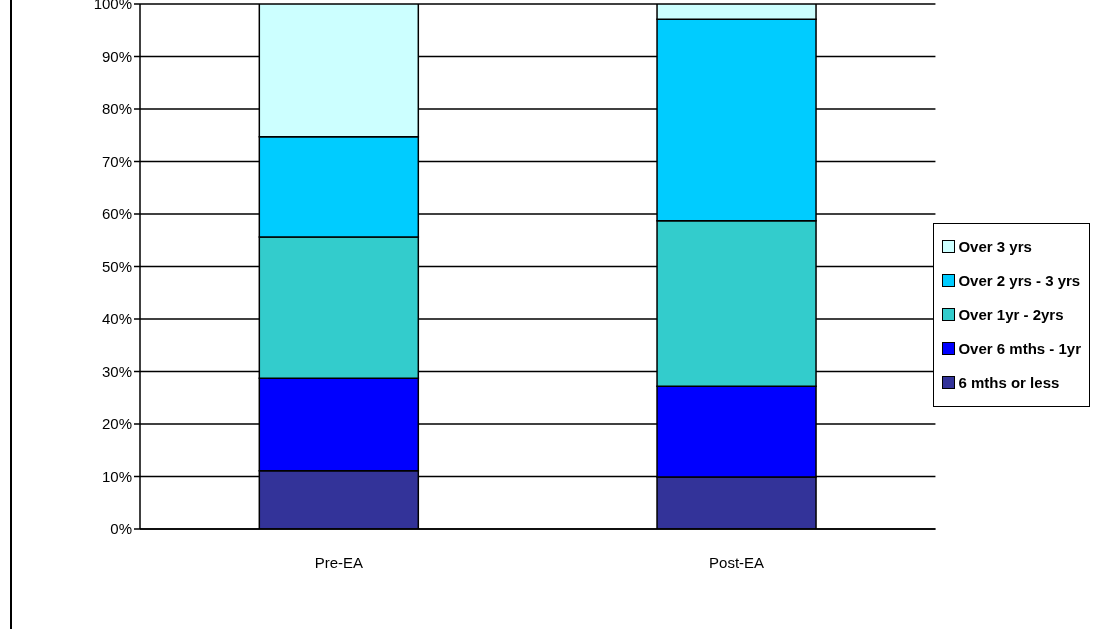 Image resolution: width=1104 pixels, height=629 pixels. What do you see at coordinates (116, 266) in the screenshot?
I see `y-tick-label: 50%` at bounding box center [116, 266].